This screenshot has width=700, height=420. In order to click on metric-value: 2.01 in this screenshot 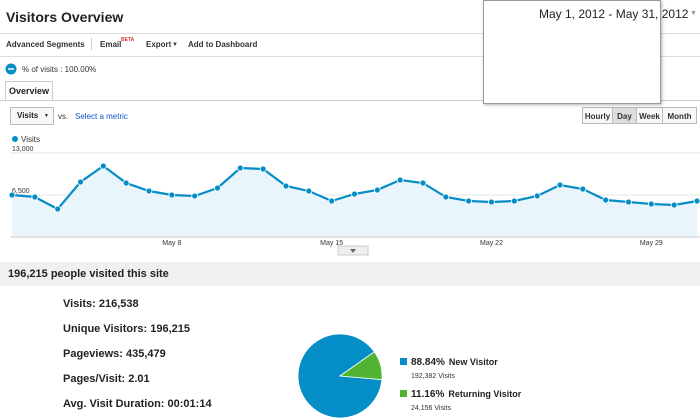, I will do `click(139, 379)`.